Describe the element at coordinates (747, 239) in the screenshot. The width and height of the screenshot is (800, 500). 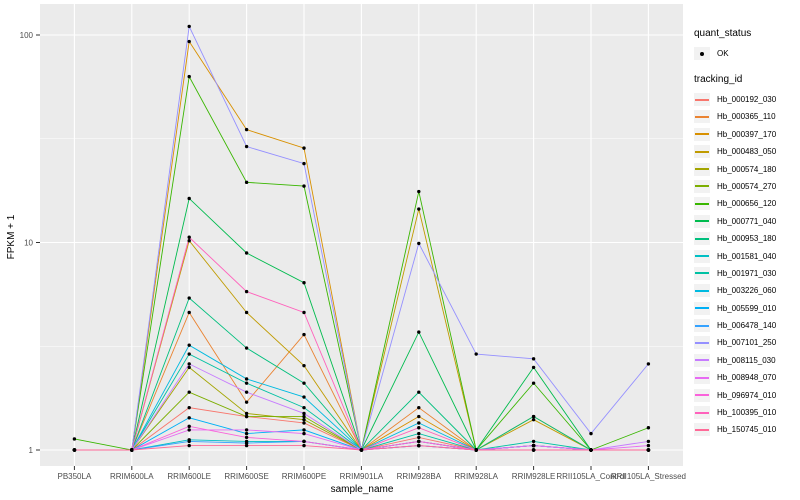
I see `legend-item-label: Hb_000953_180` at that location.